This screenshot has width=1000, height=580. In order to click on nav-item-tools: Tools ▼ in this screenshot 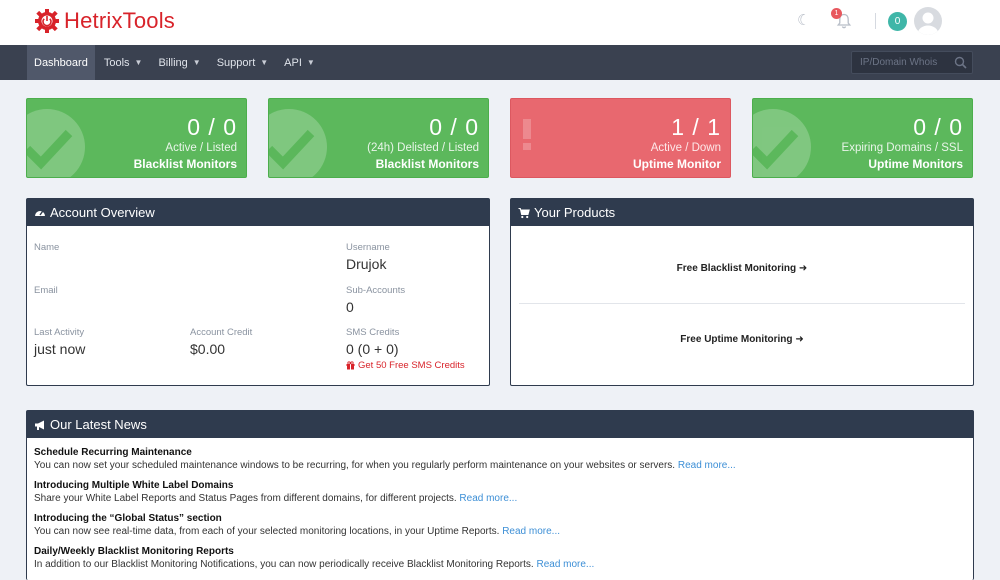, I will do `click(123, 62)`.